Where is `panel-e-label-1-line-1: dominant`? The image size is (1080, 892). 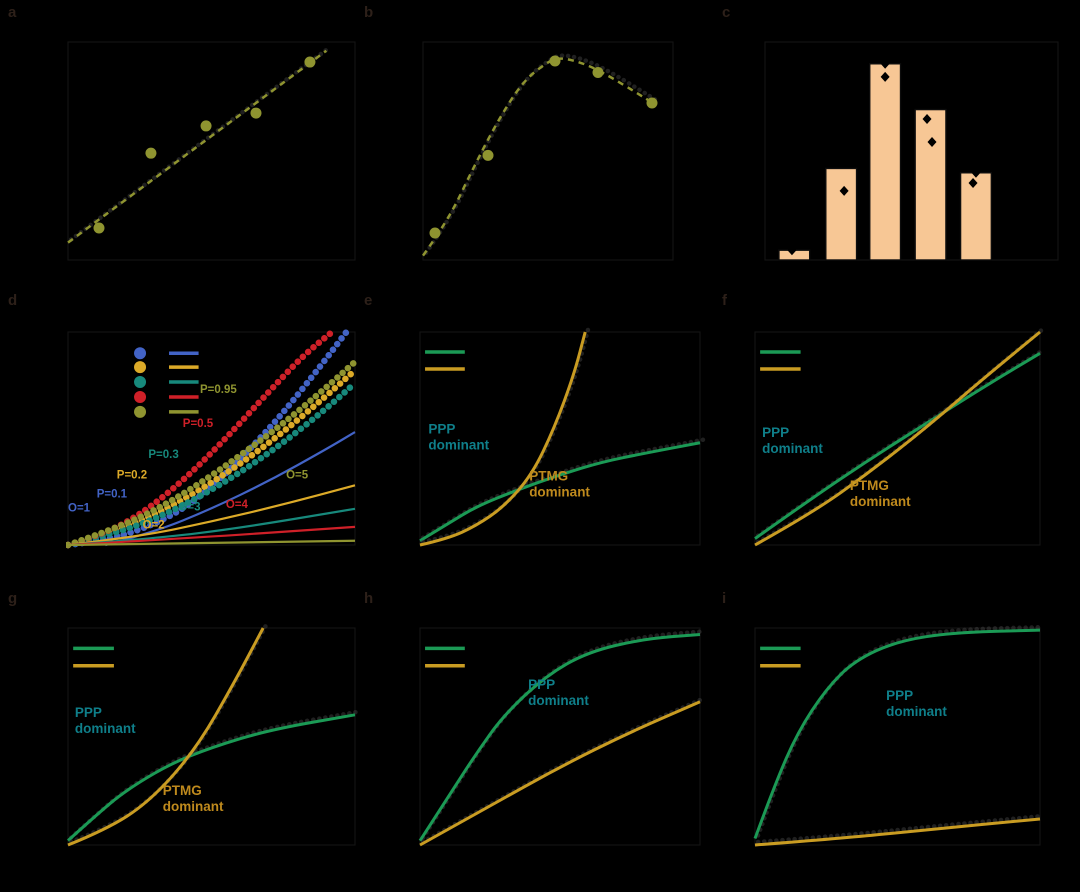 panel-e-label-1-line-1: dominant is located at coordinates (559, 491).